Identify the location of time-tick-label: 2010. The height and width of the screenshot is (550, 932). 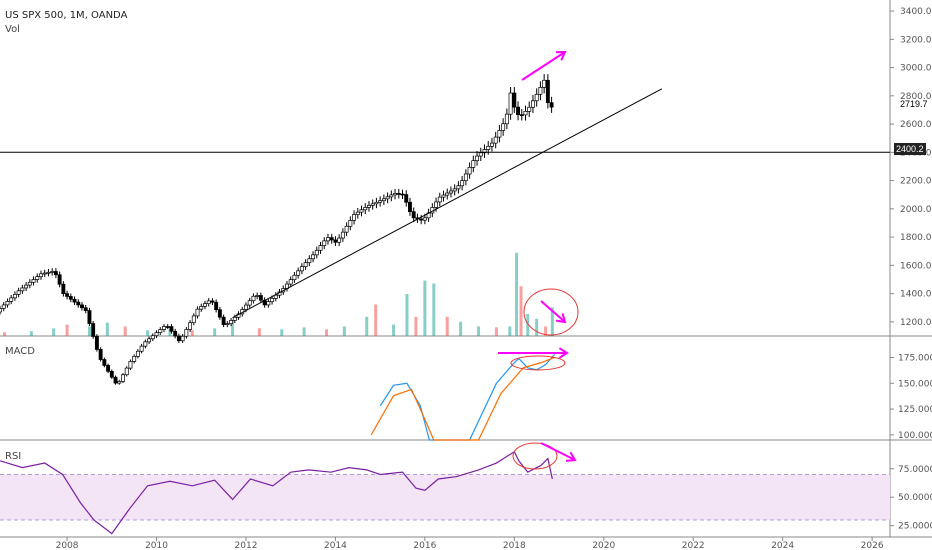
(156, 545).